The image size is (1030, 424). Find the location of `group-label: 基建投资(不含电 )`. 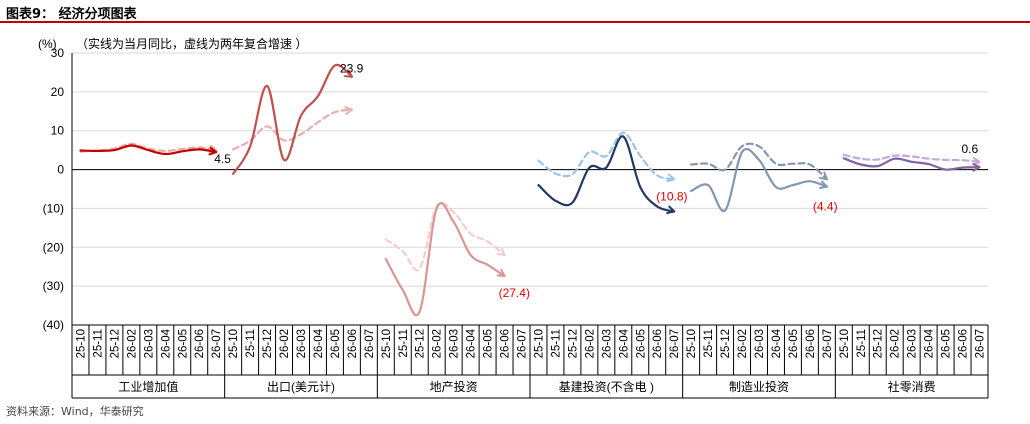

group-label: 基建投资(不含电 ) is located at coordinates (606, 386).